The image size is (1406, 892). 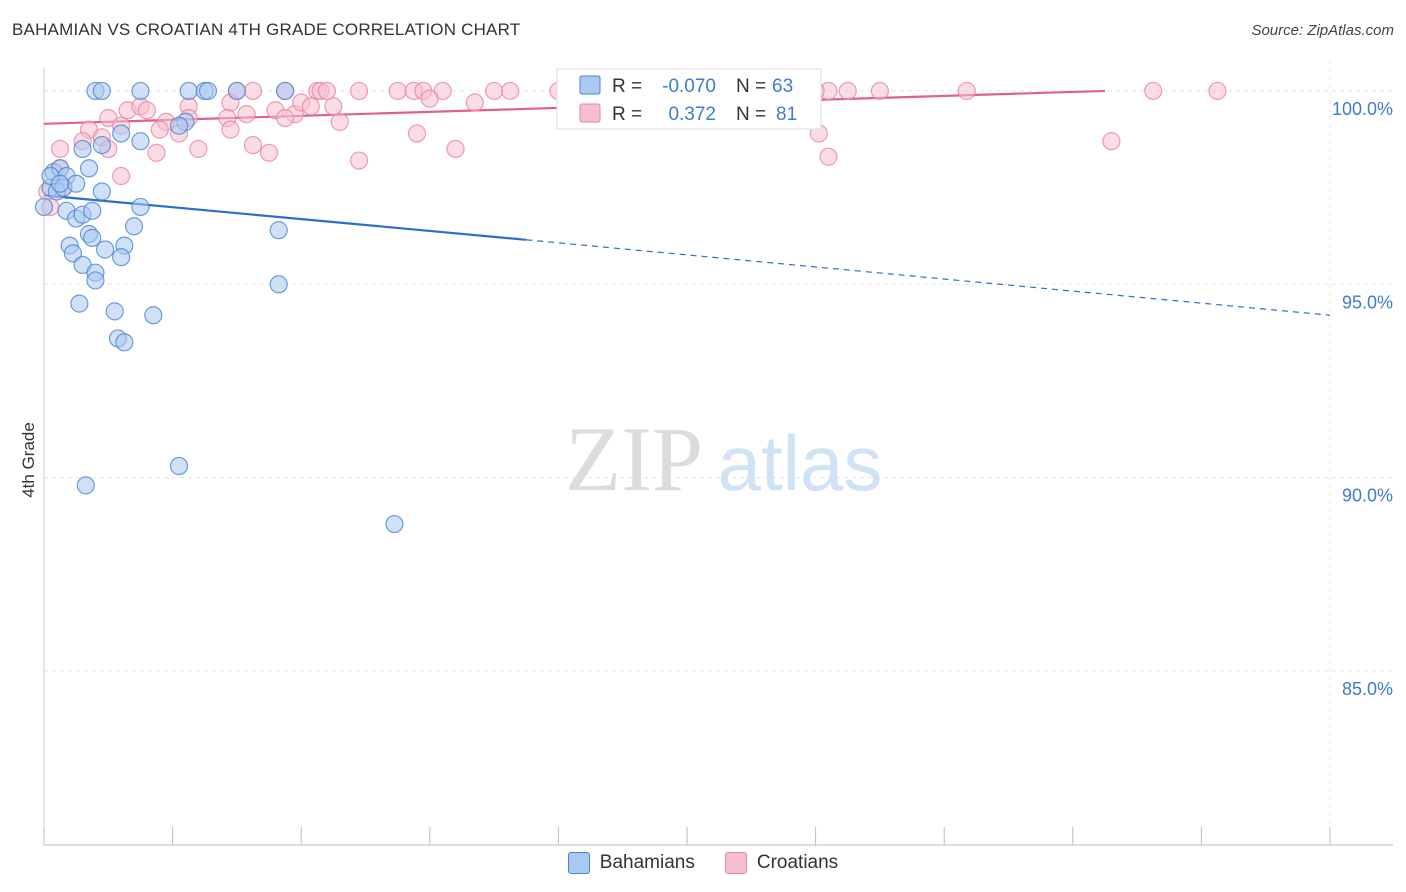 What do you see at coordinates (627, 114) in the screenshot?
I see `stats-r-label-croatians: R =` at bounding box center [627, 114].